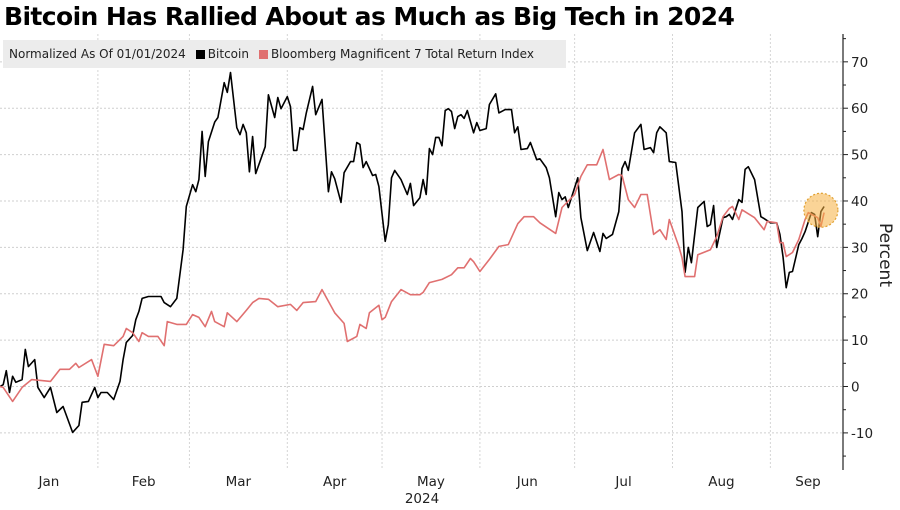  Describe the element at coordinates (859, 63) in the screenshot. I see `y-tick-label: 70` at that location.